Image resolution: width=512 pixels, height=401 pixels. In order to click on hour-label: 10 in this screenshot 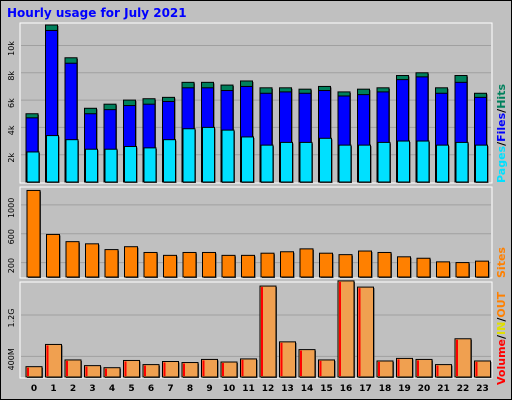, I will do `click(229, 389)`.